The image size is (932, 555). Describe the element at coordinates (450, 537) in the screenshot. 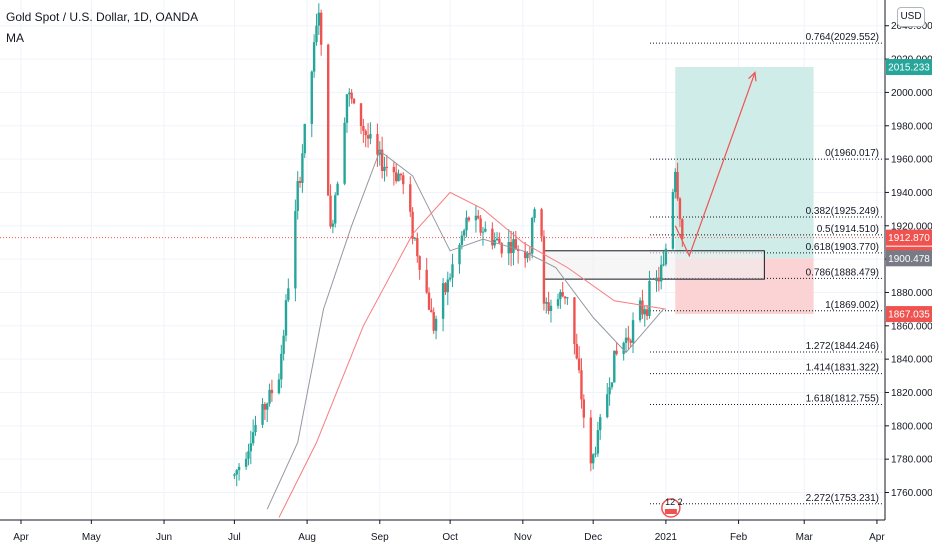

I see `time-axis-label: Oct` at that location.